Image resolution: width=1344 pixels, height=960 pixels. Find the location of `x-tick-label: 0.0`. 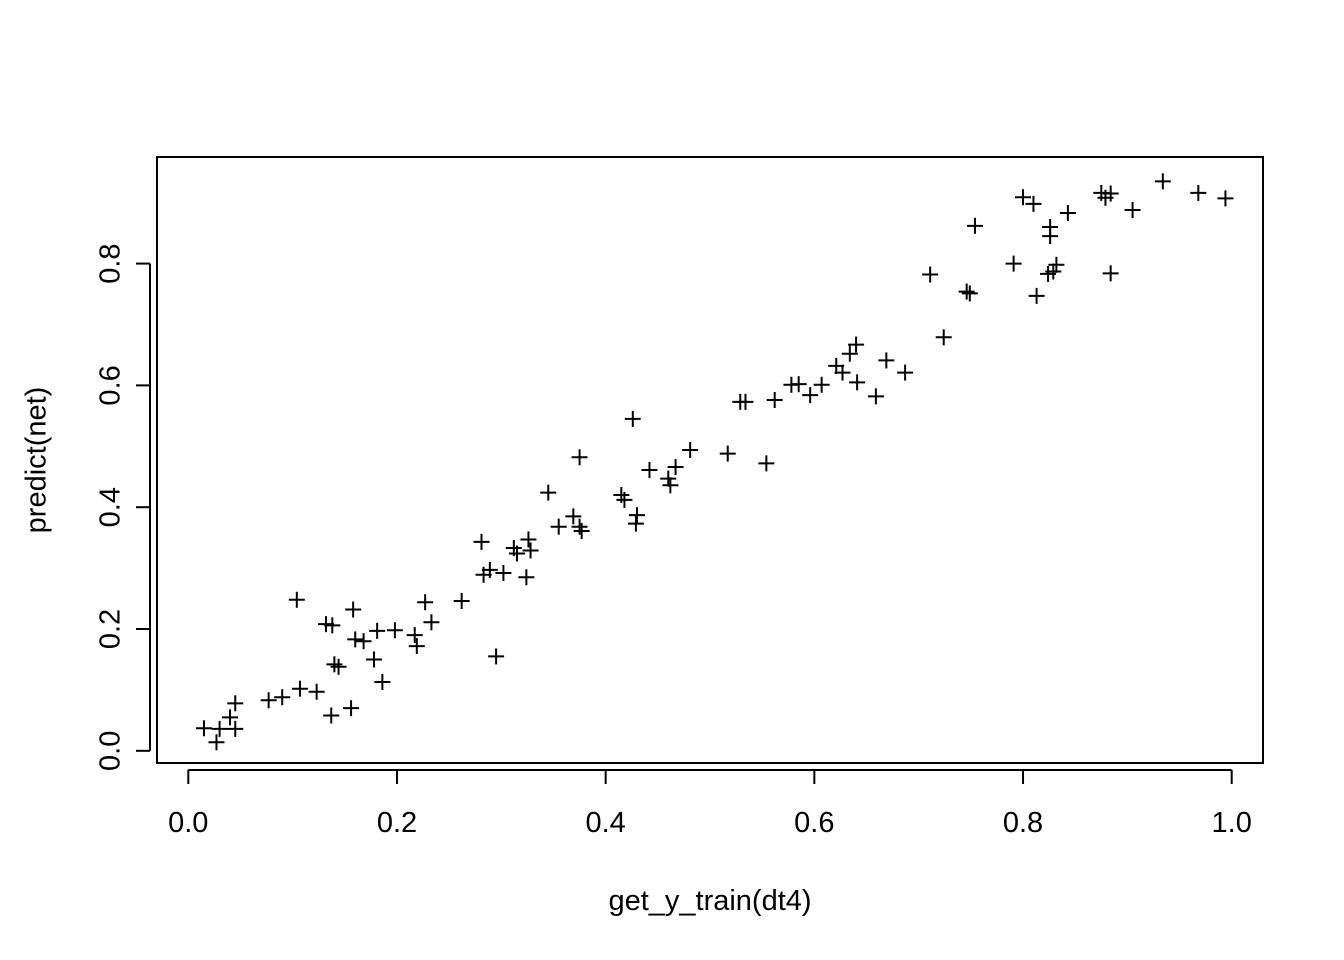

x-tick-label: 0.0 is located at coordinates (188, 823).